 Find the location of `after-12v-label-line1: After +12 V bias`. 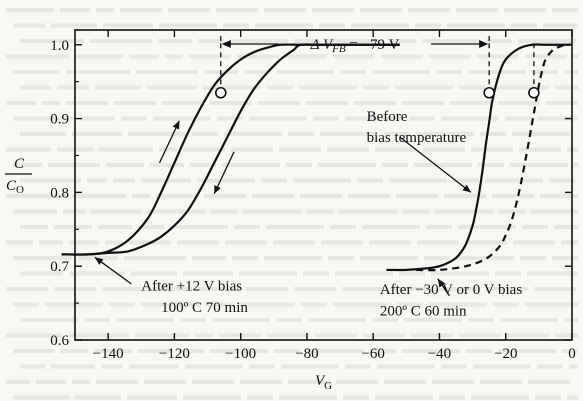

after-12v-label-line1: After +12 V bias is located at coordinates (191, 287).